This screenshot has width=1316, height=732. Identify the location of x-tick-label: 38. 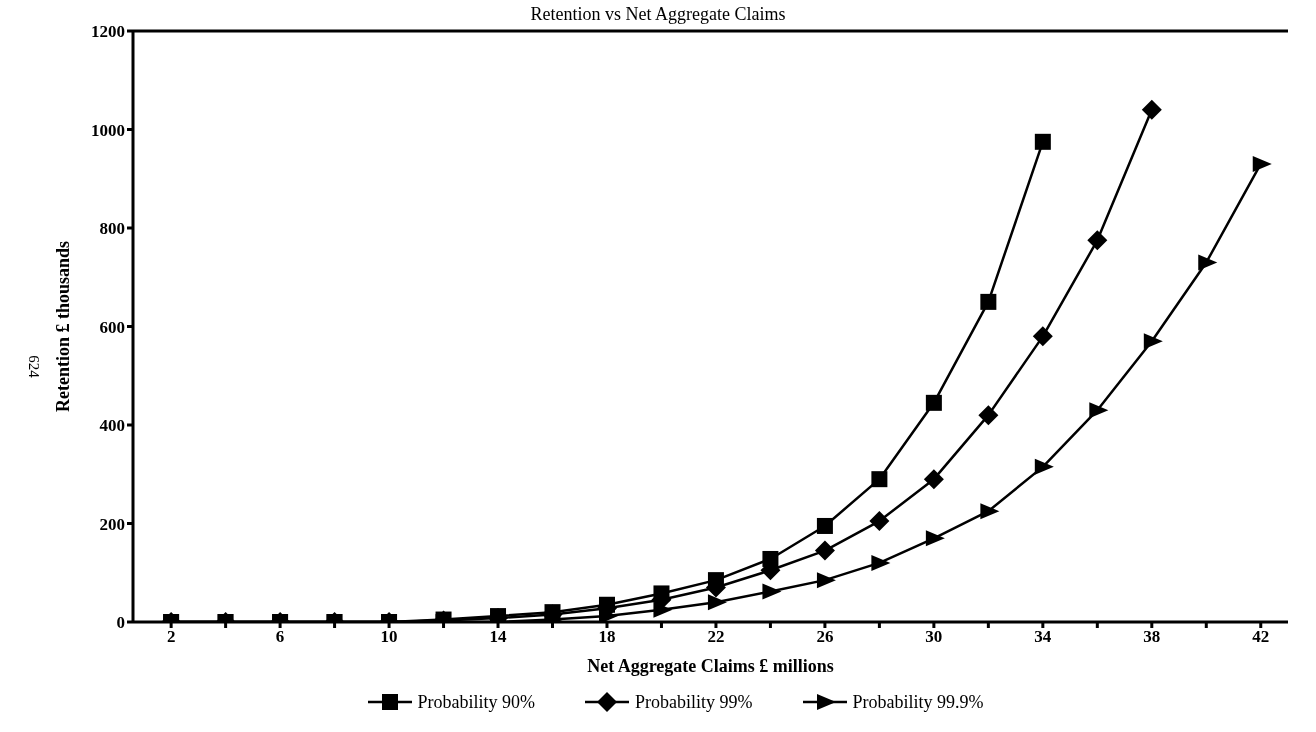
(1152, 637).